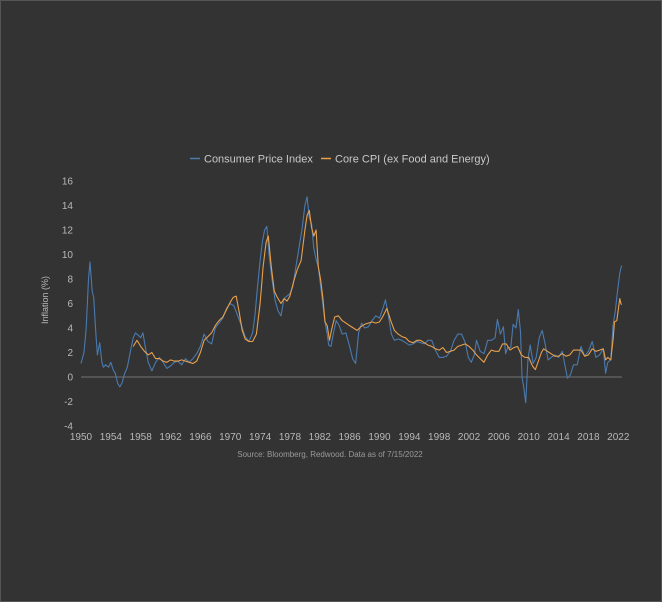 This screenshot has width=662, height=602. What do you see at coordinates (290, 437) in the screenshot?
I see `x-tick-label: 1978` at bounding box center [290, 437].